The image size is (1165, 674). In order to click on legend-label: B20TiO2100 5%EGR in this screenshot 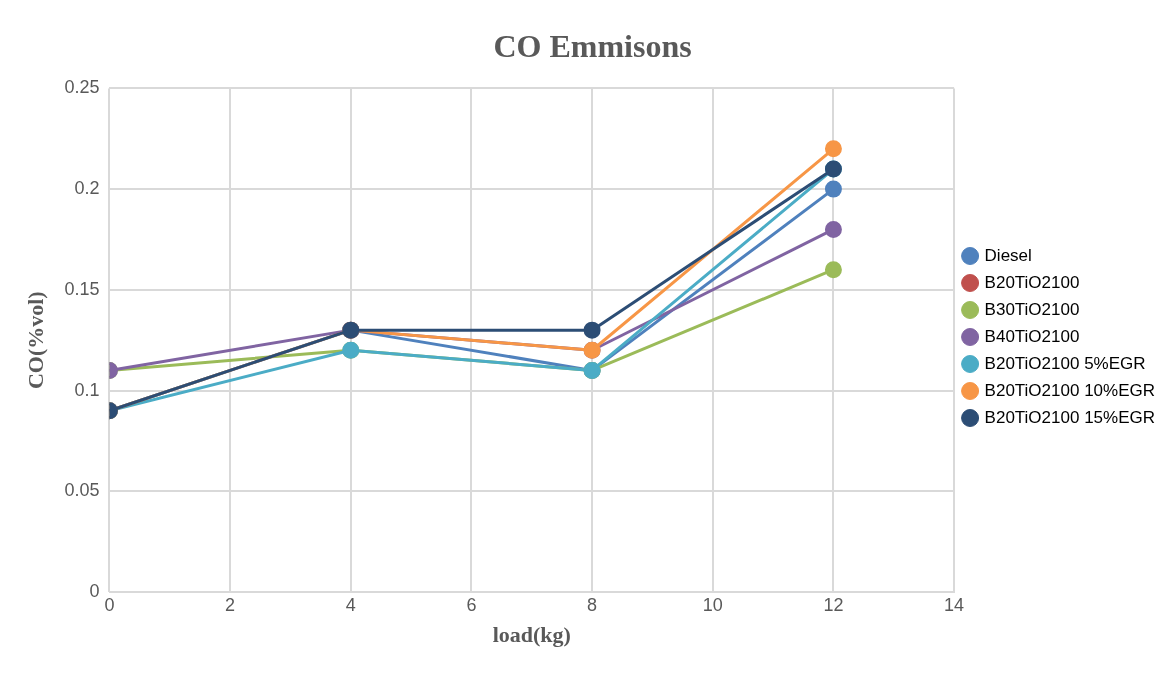, I will do `click(1065, 363)`.